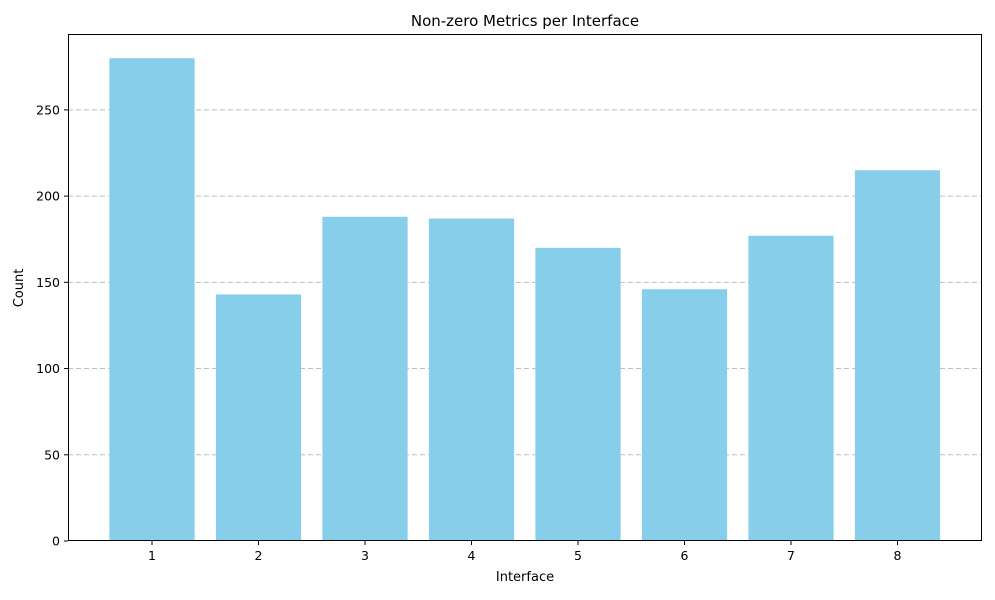  I want to click on y-axis-ticks: 0 50 100 150 200 250, so click(52, 325).